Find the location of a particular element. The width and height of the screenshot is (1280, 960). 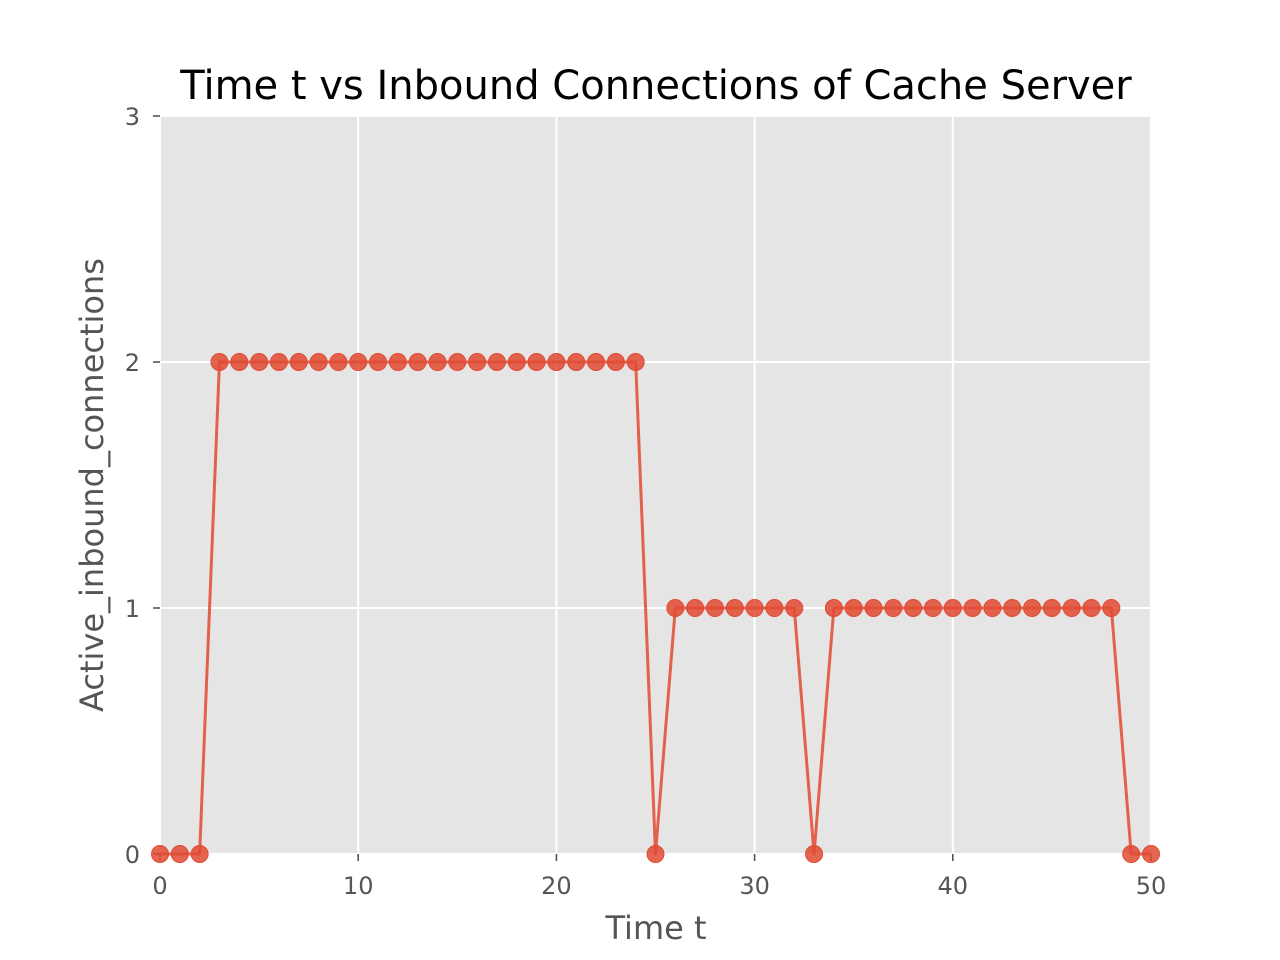

y-tick-label: 2 is located at coordinates (132, 363).